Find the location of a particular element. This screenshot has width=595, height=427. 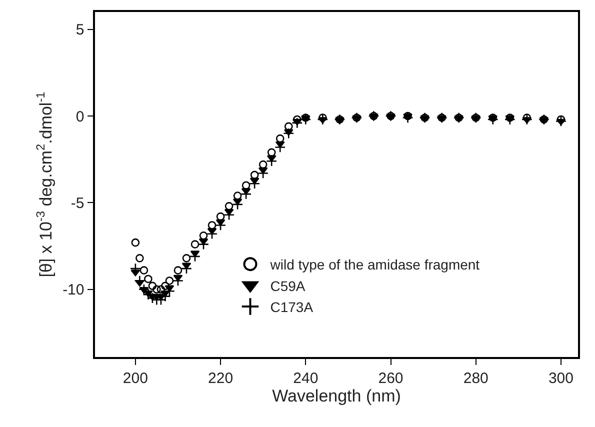

x-tick-label: 220 is located at coordinates (221, 378).